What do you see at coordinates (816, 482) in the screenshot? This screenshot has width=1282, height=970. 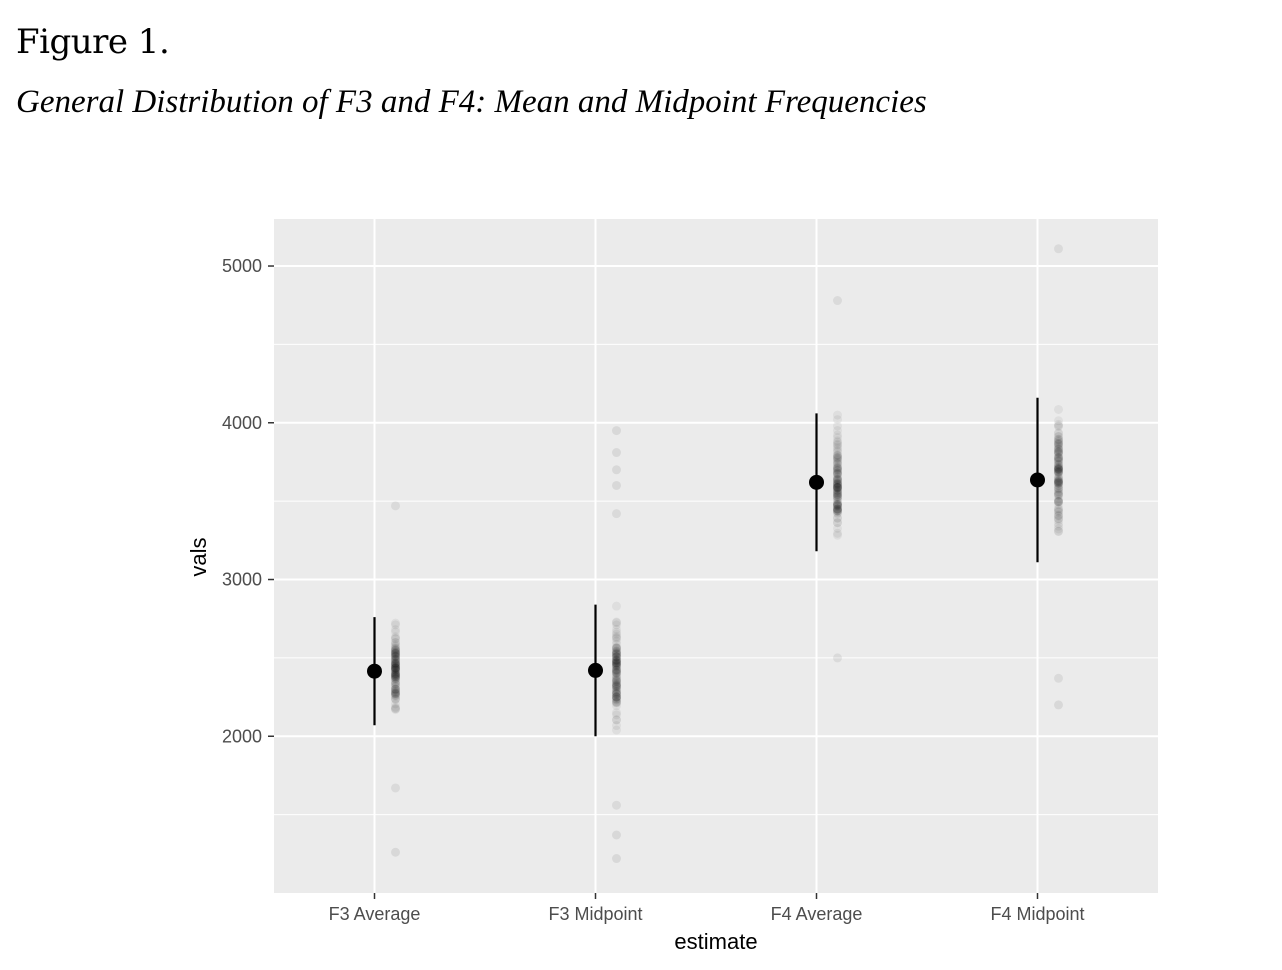 I see `mean-point` at bounding box center [816, 482].